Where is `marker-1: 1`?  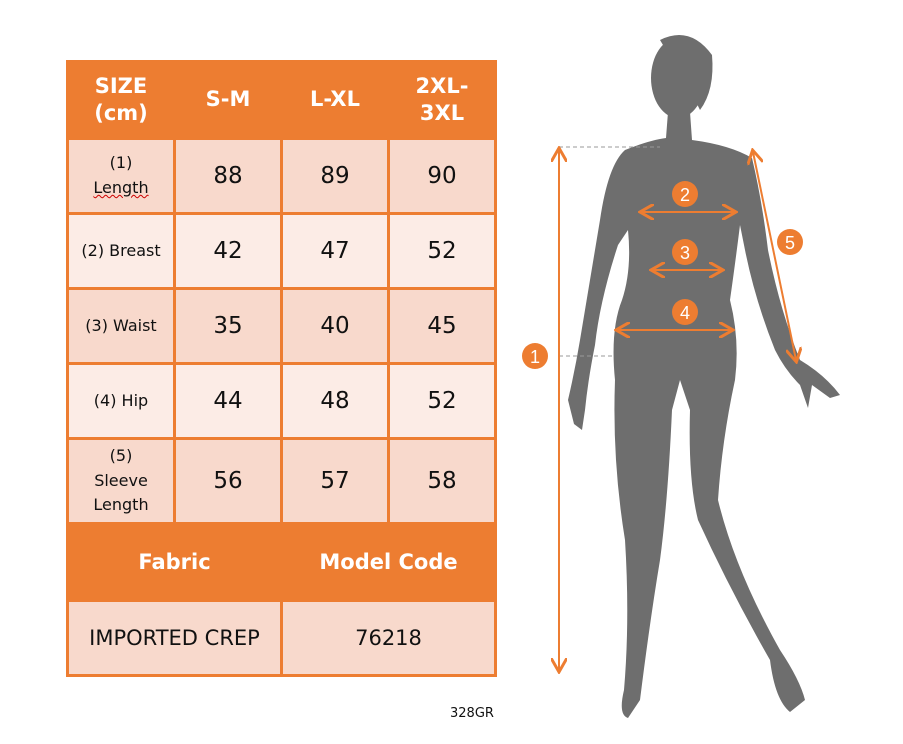
marker-1: 1 is located at coordinates (535, 356).